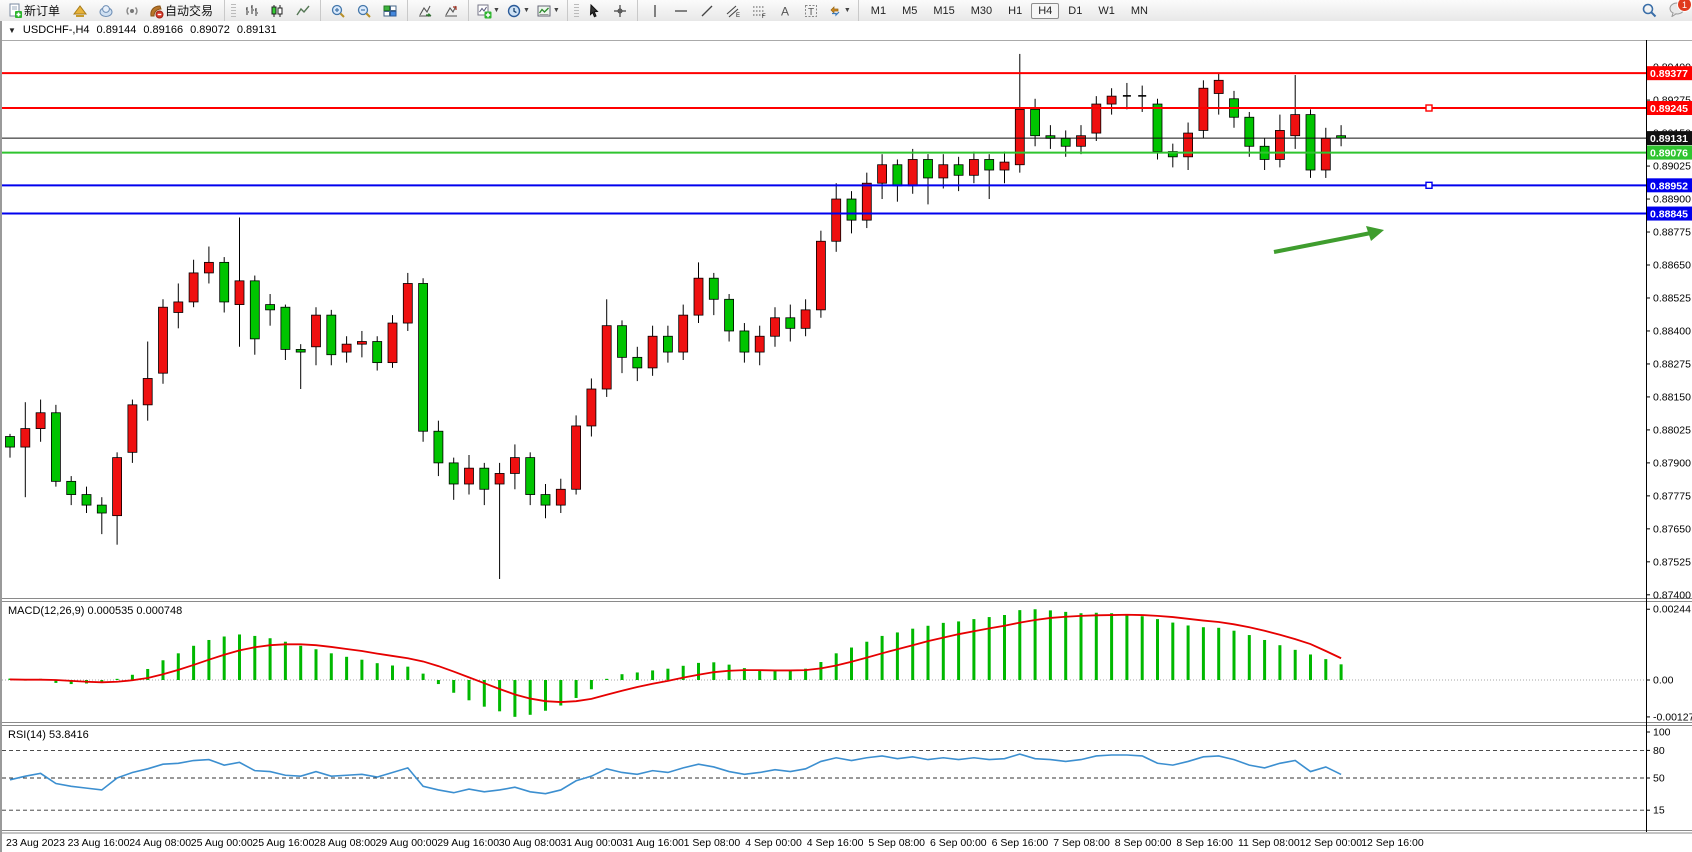 Image resolution: width=1692 pixels, height=852 pixels. What do you see at coordinates (878, 10) in the screenshot?
I see `timeframe-m1-button: M1` at bounding box center [878, 10].